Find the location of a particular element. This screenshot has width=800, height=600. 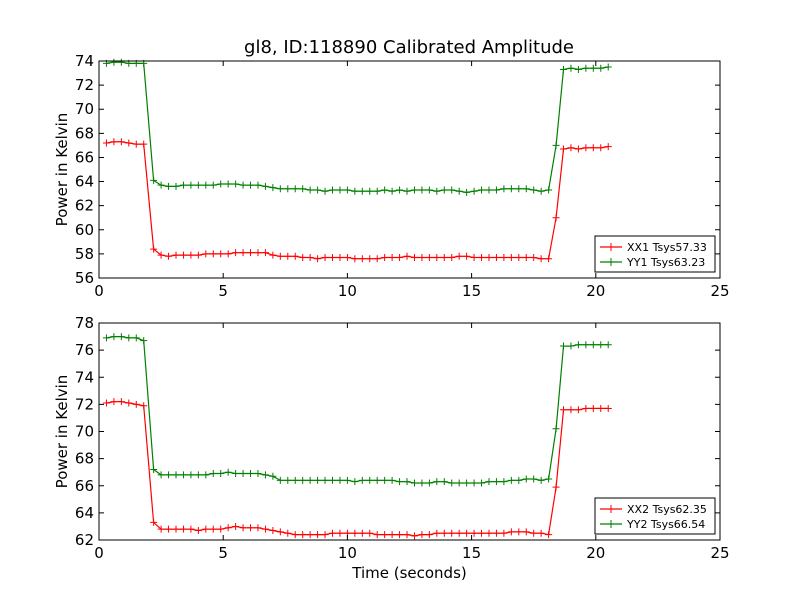

legend: XX1 Tsys57.33 YY1 Tsys63.23 is located at coordinates (655, 254).